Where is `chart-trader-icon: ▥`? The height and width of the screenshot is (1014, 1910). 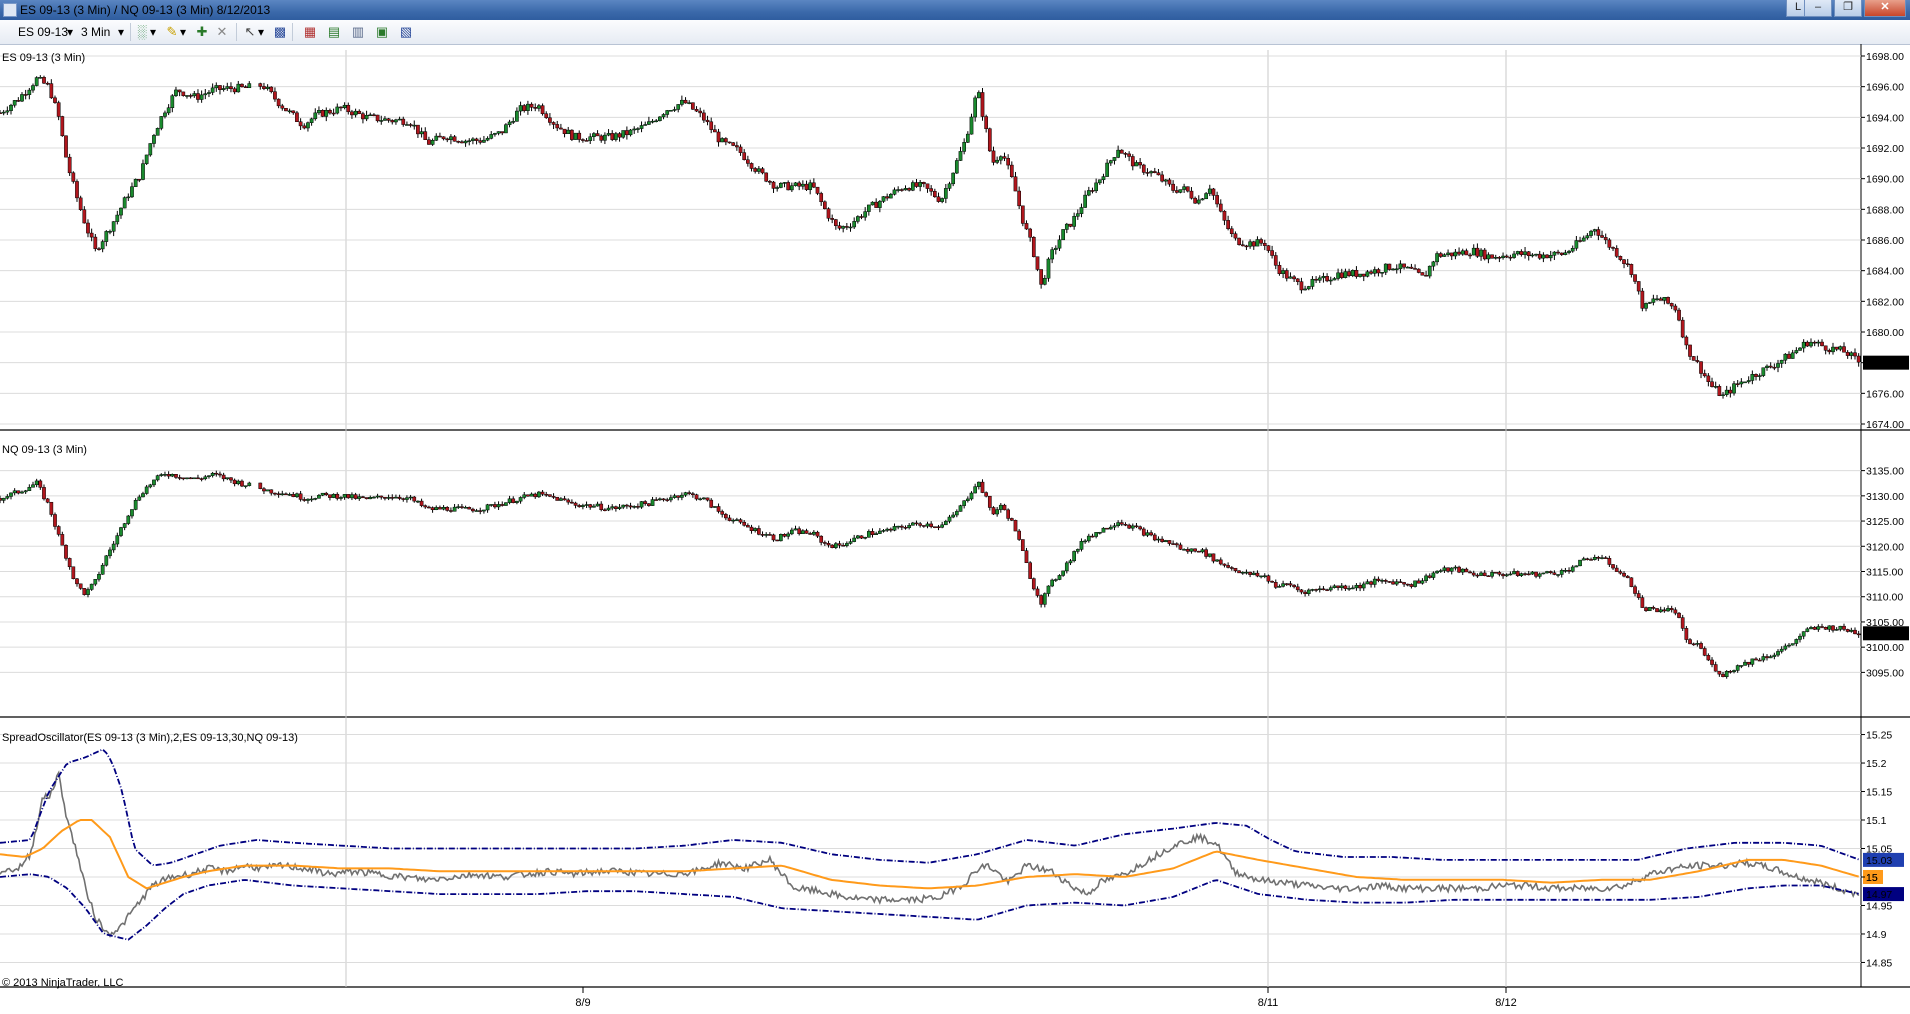
chart-trader-icon: ▥ is located at coordinates (358, 31).